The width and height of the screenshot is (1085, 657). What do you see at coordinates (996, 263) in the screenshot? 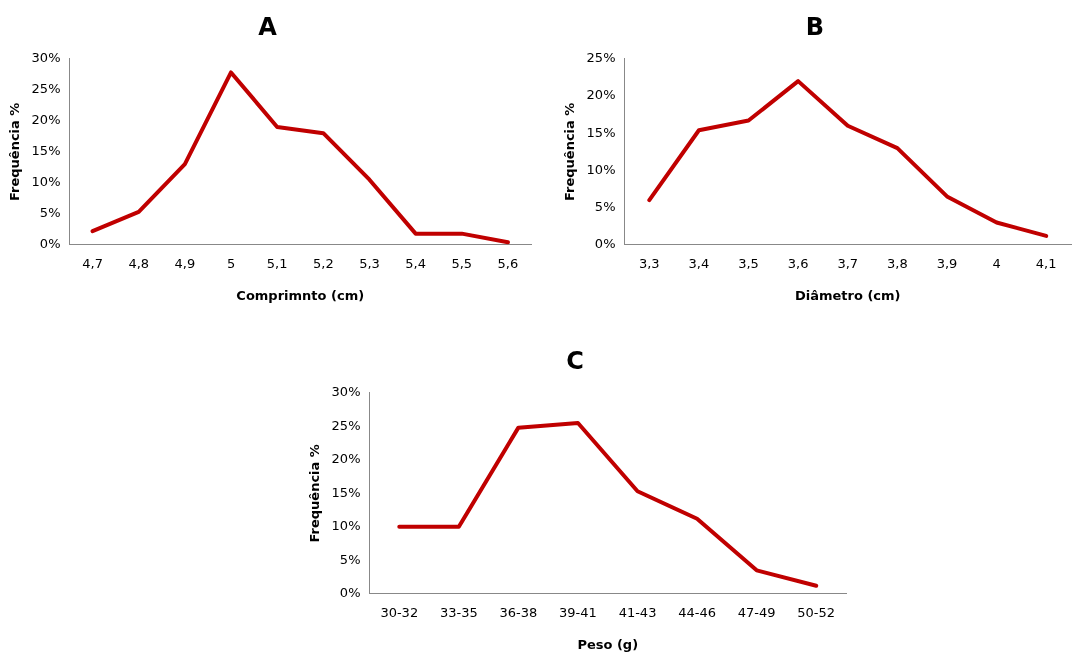
I see `x-tick-label: 4` at bounding box center [996, 263].